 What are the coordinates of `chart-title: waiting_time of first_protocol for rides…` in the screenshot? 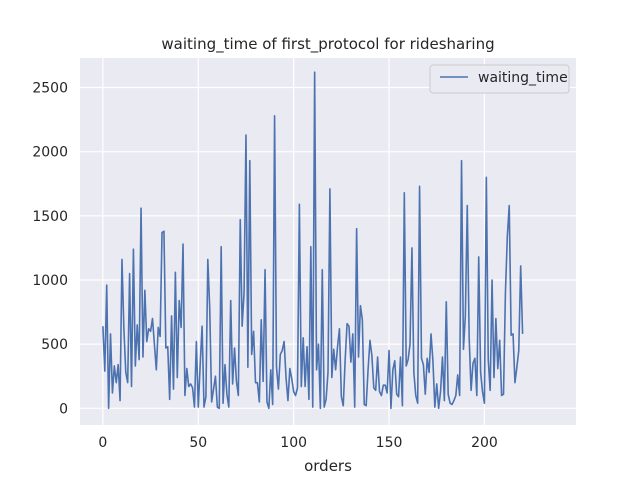 It's located at (327, 44).